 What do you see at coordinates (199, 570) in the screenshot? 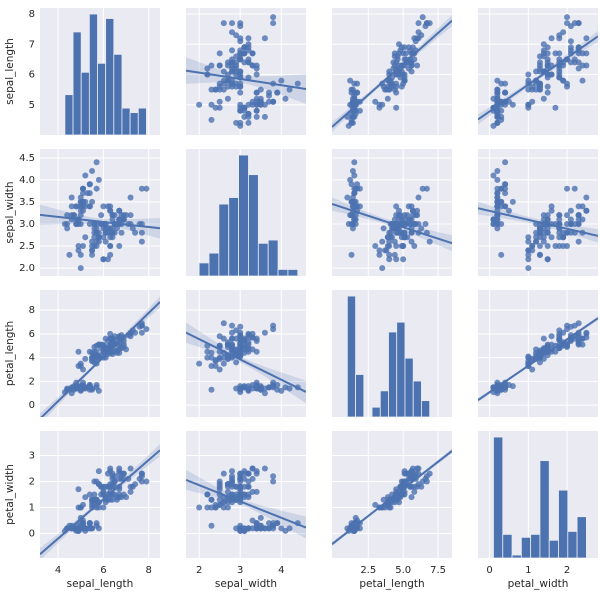
I see `x-tick-label: 2` at bounding box center [199, 570].